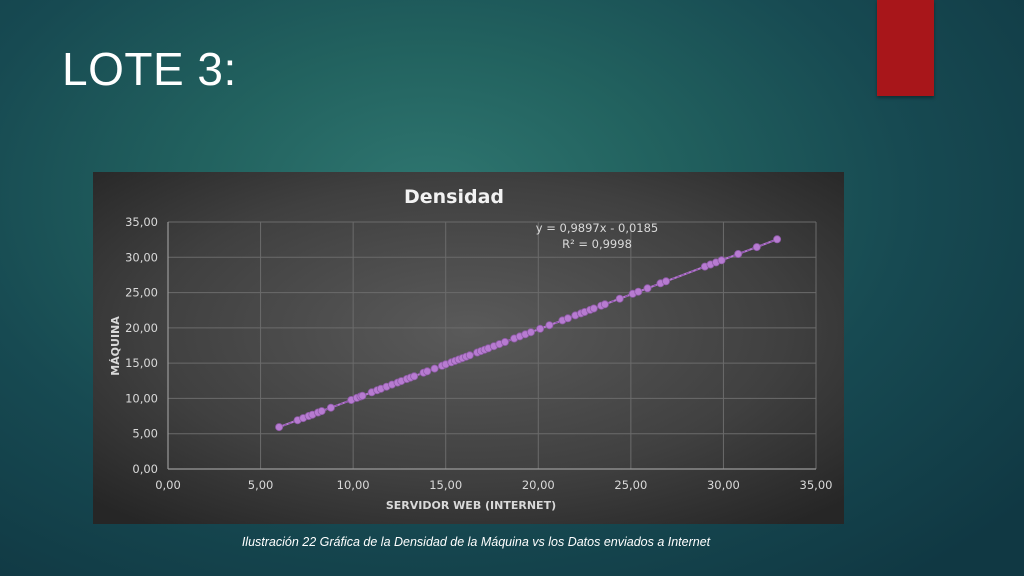 This screenshot has height=576, width=1024. What do you see at coordinates (141, 222) in the screenshot?
I see `y-tick-label: 35,00` at bounding box center [141, 222].